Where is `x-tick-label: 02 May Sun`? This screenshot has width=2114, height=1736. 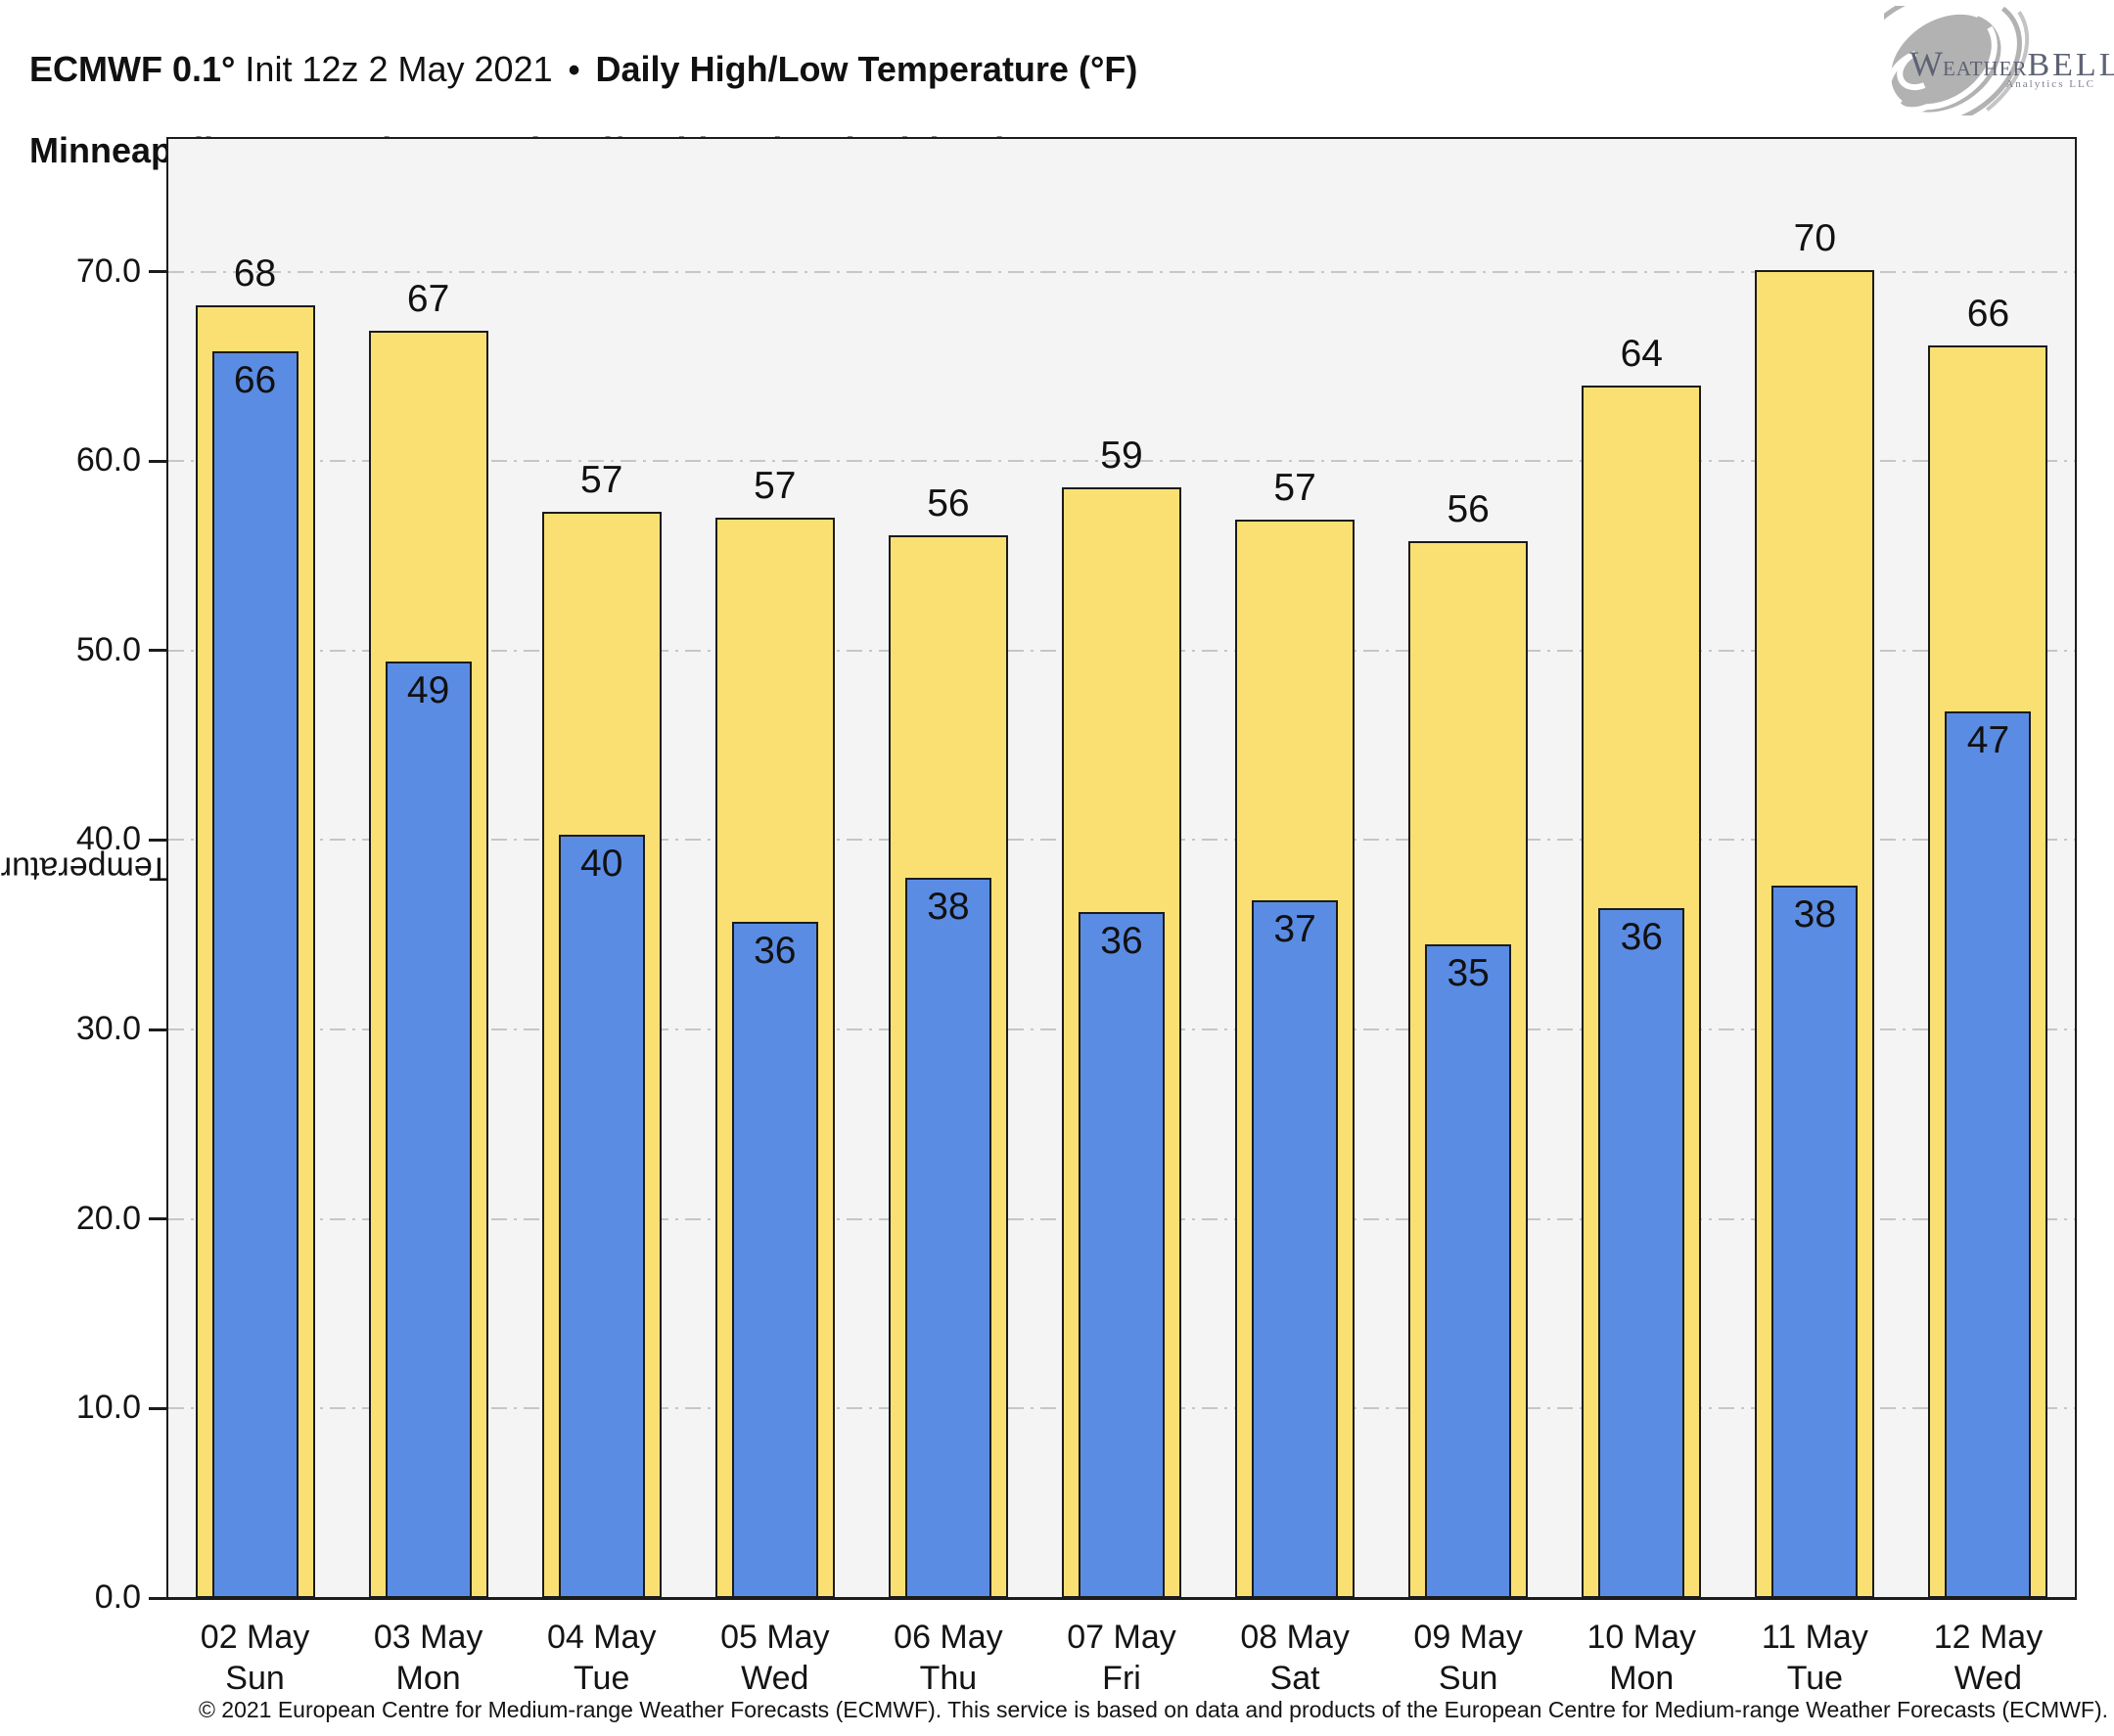 x-tick-label: 02 May Sun is located at coordinates (256, 1658).